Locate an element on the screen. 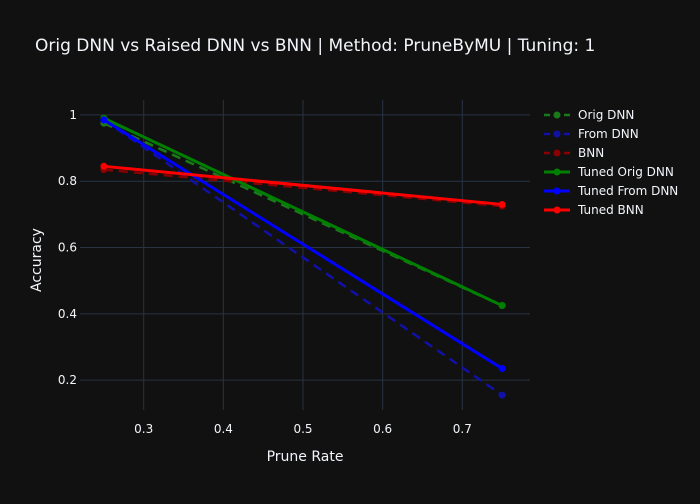  legend-item: Tuned Orig DNN is located at coordinates (609, 172).